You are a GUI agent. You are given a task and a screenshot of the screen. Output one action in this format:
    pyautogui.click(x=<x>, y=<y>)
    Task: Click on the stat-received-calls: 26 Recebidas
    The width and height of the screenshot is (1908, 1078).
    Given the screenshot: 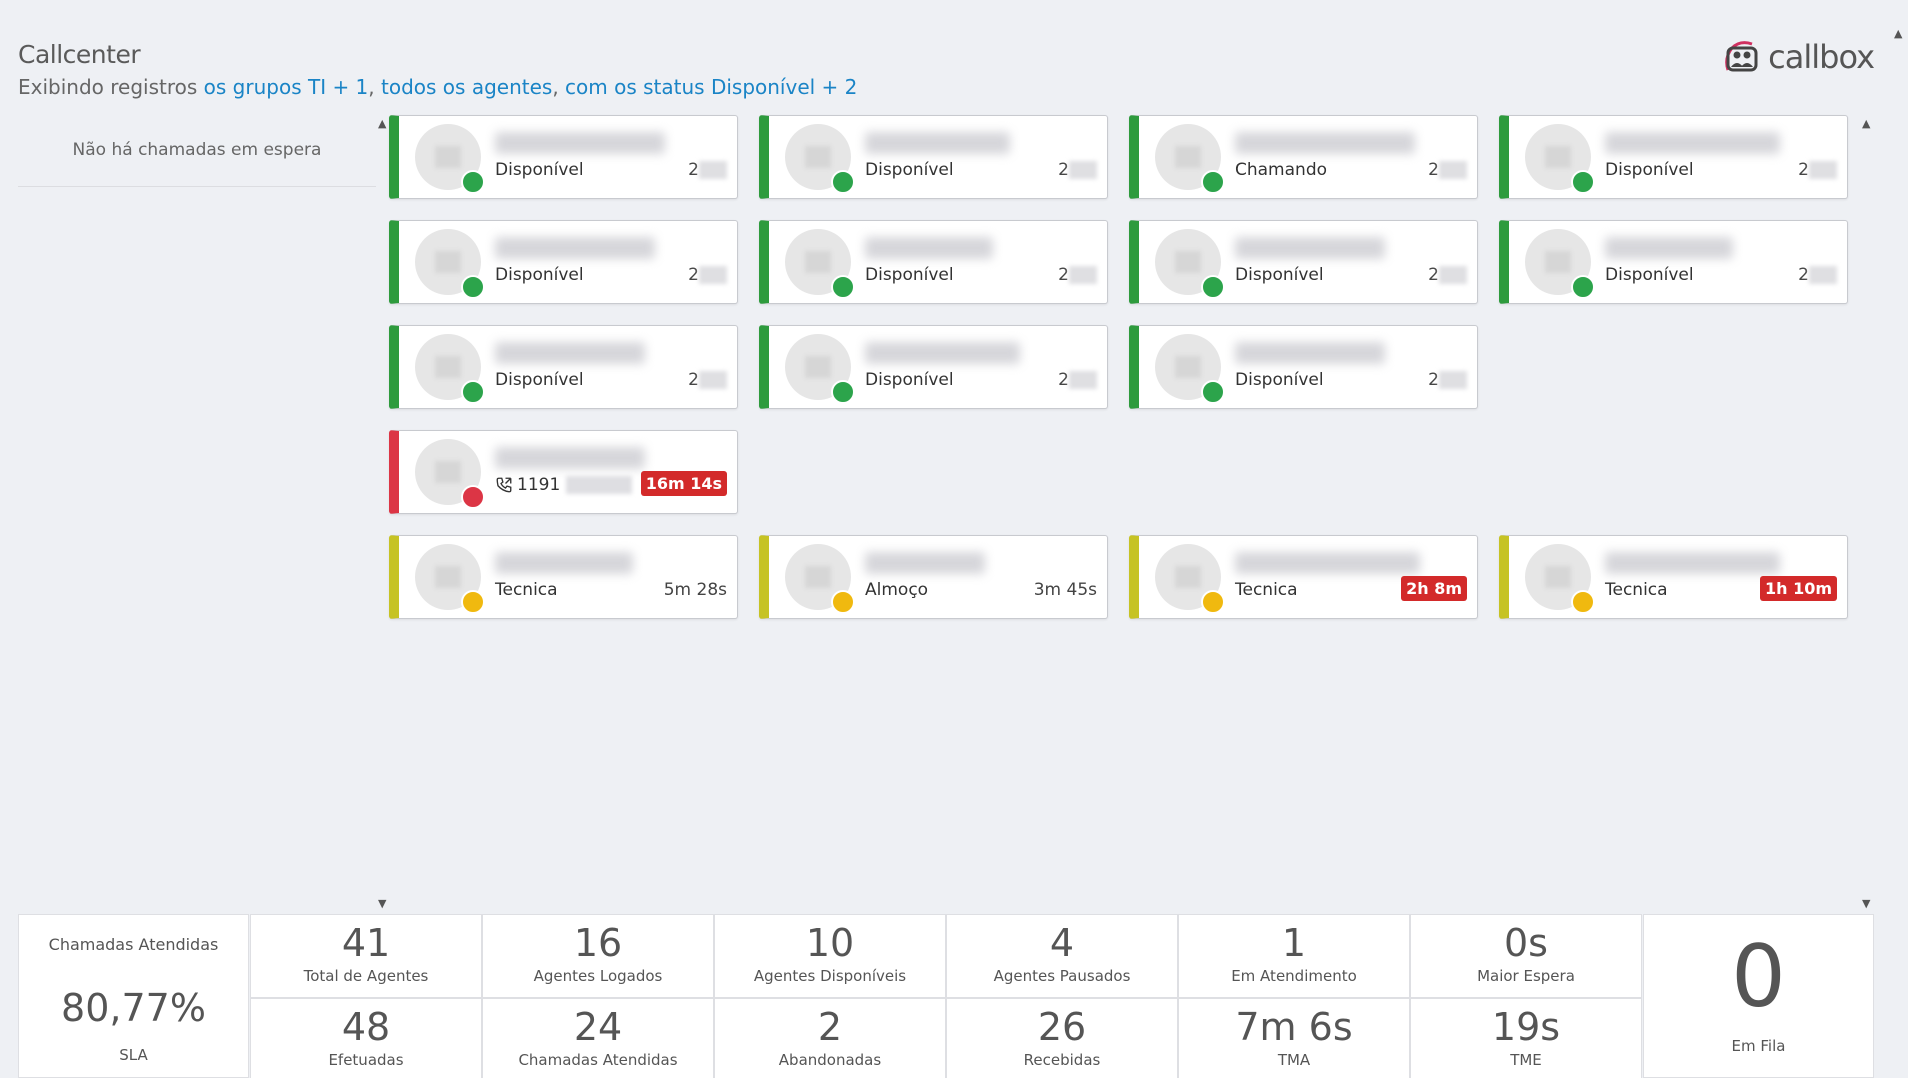 What is the action you would take?
    pyautogui.click(x=1062, y=1038)
    